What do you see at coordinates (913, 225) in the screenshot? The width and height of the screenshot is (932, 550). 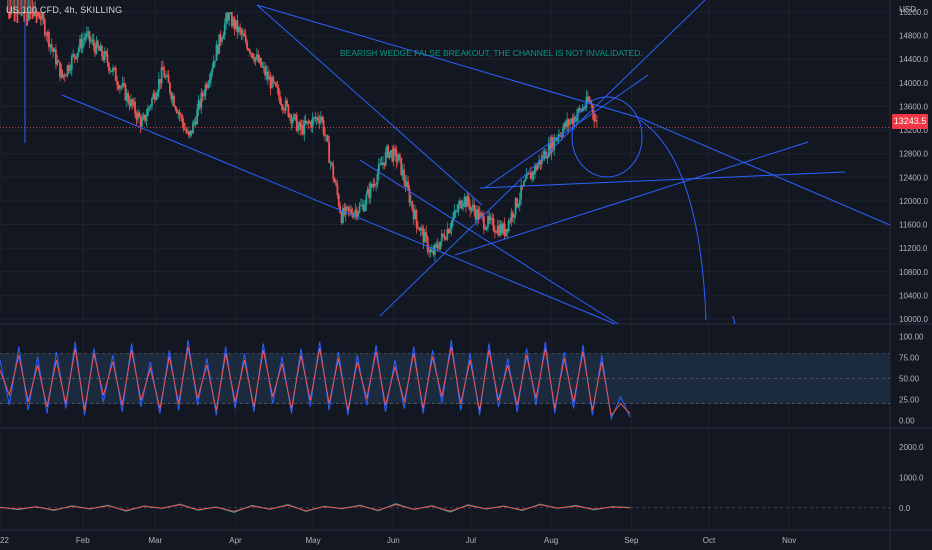 I see `y-tick-label: 11600.0` at bounding box center [913, 225].